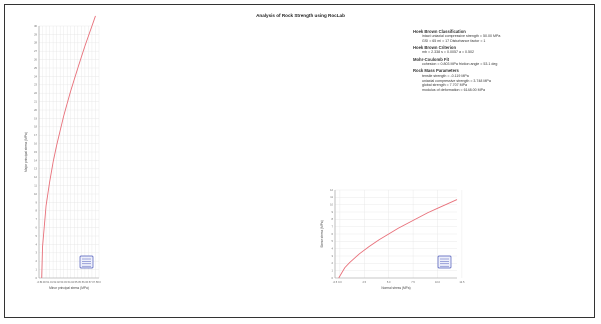  I want to click on principal-series-line, so click(68, 147).